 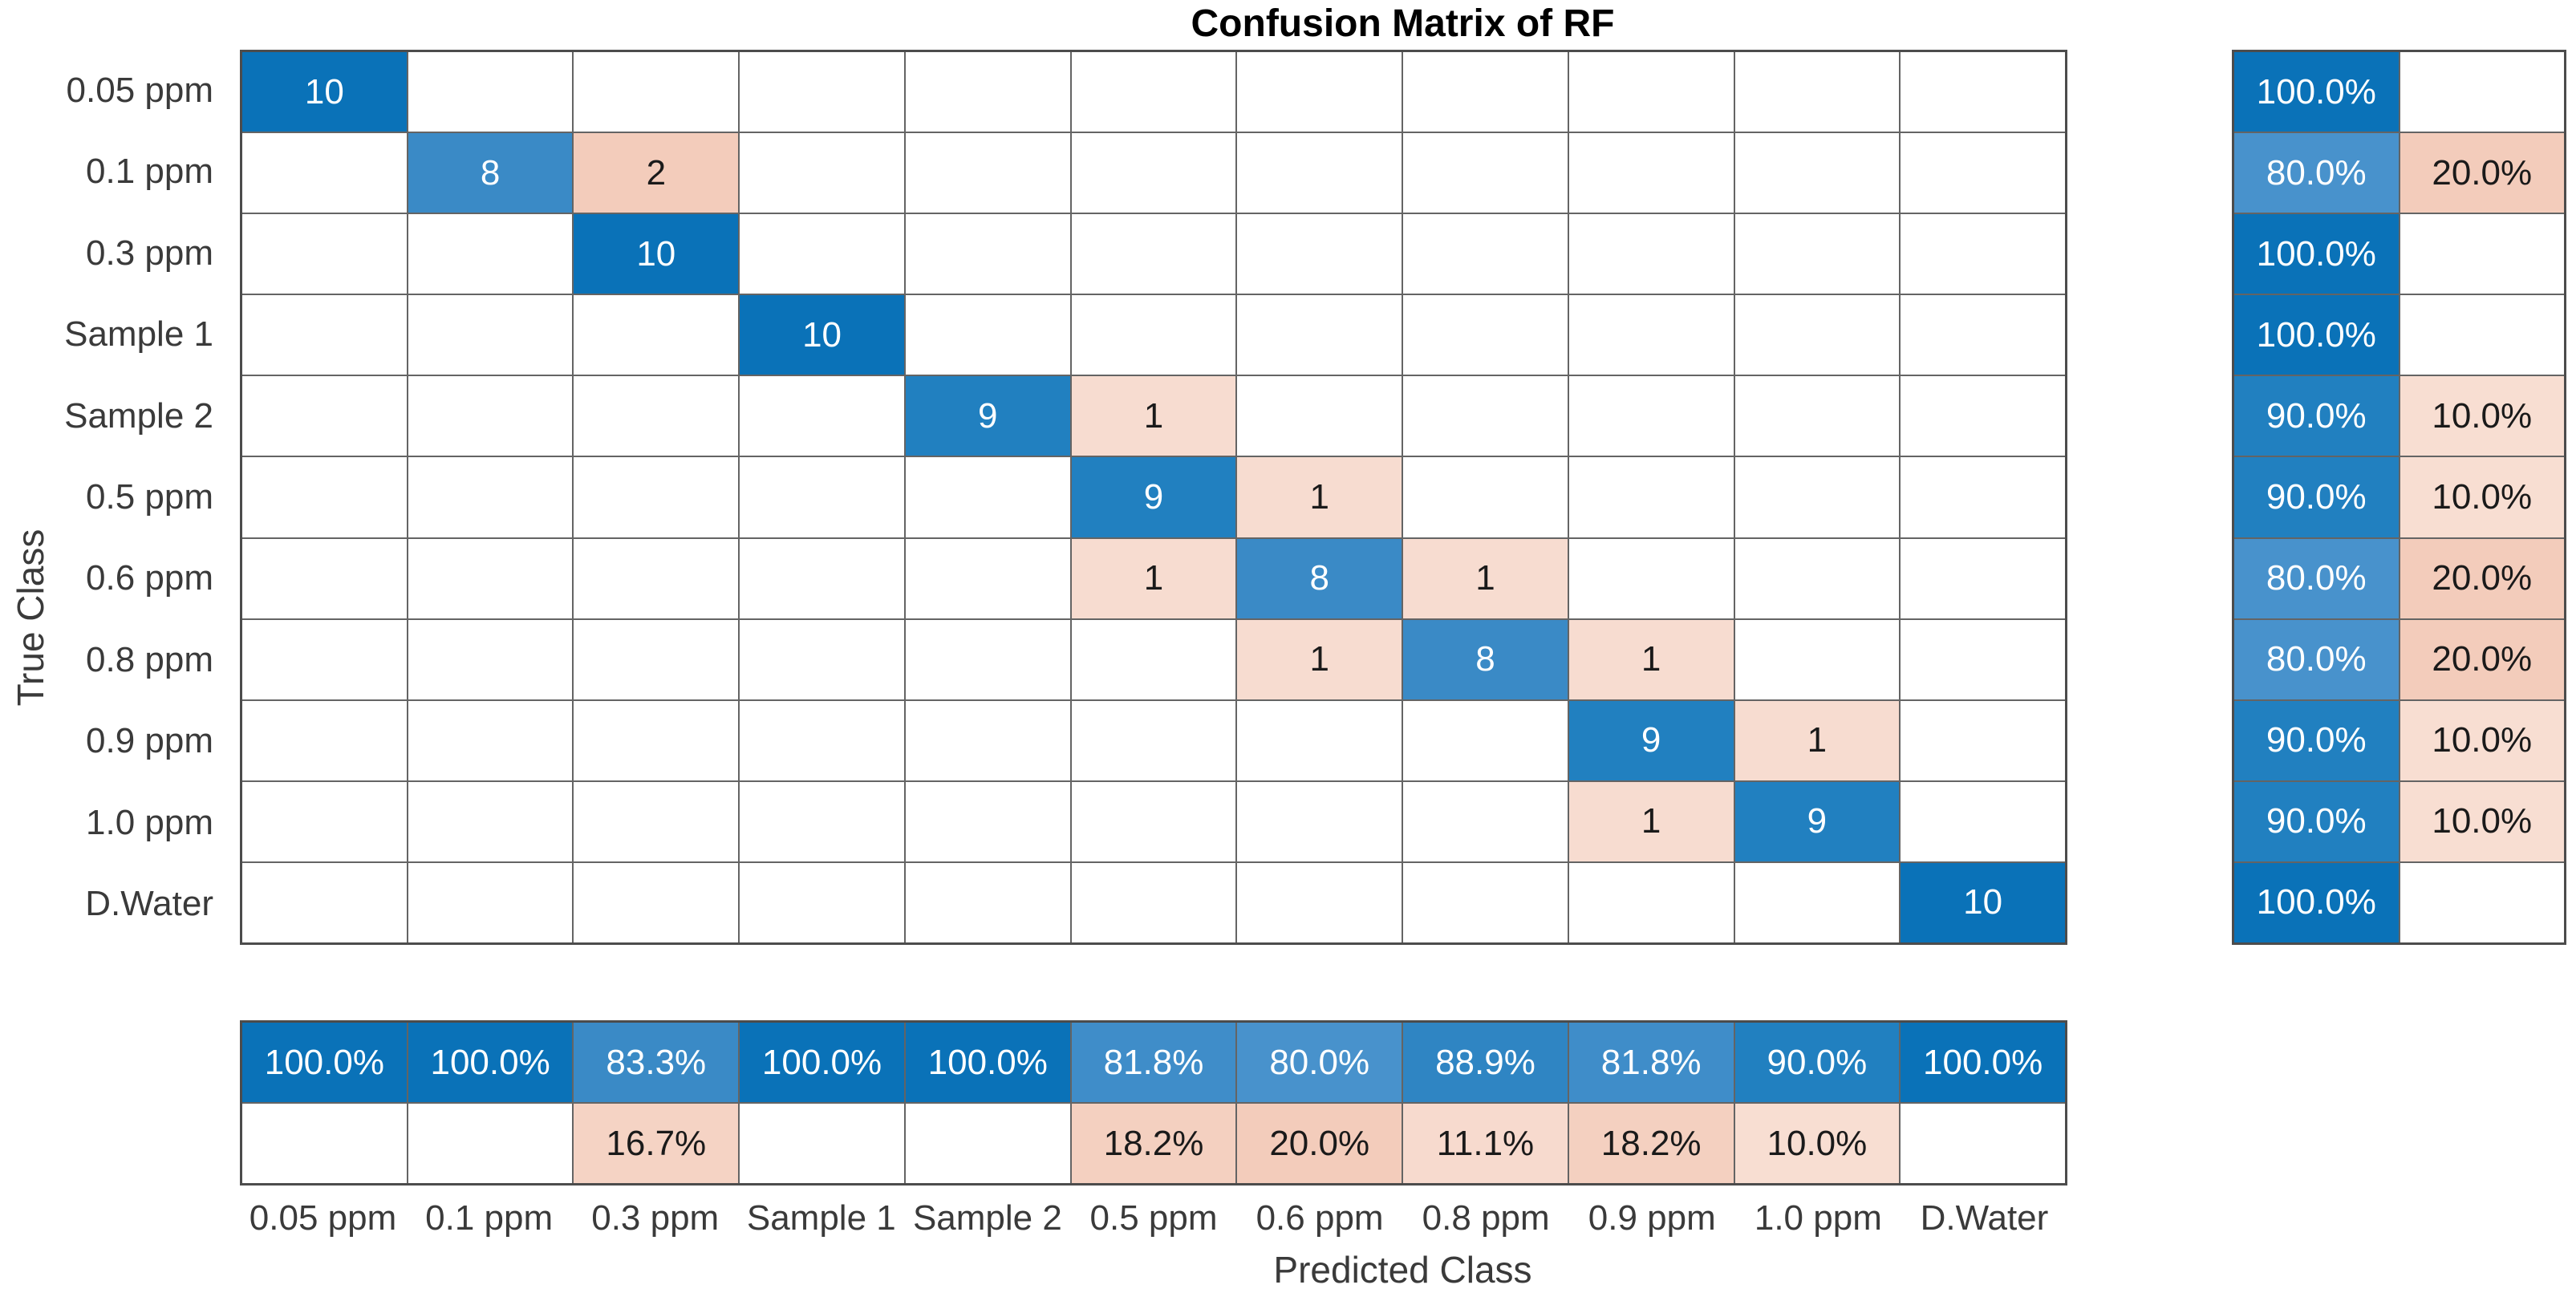 I want to click on x-tick-label: 0.5 ppm, so click(x=1153, y=1218).